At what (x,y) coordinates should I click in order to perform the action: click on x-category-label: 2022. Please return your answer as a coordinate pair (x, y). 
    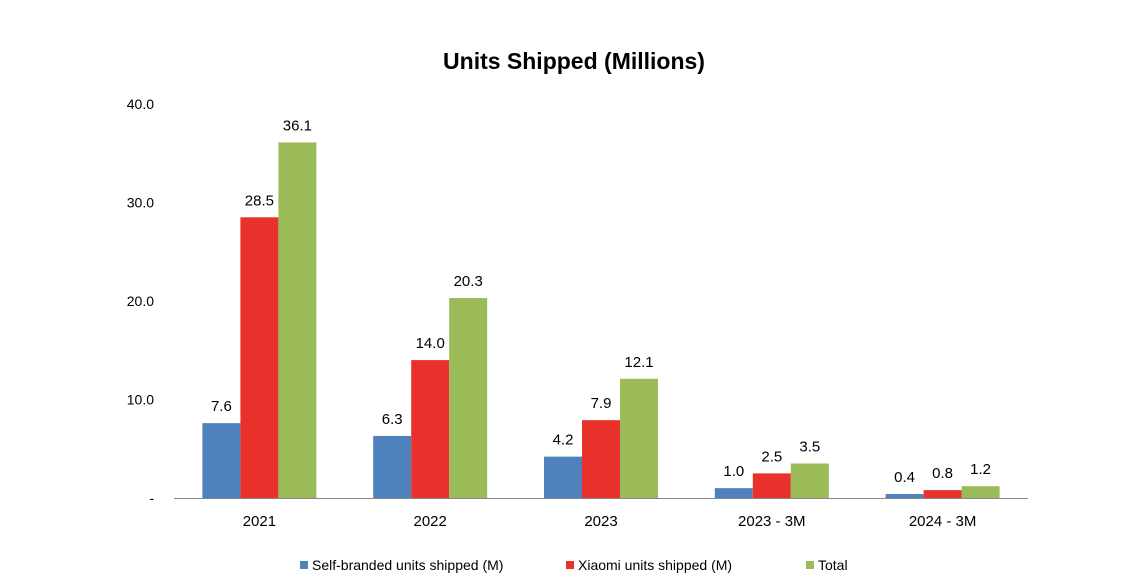
    Looking at the image, I should click on (430, 521).